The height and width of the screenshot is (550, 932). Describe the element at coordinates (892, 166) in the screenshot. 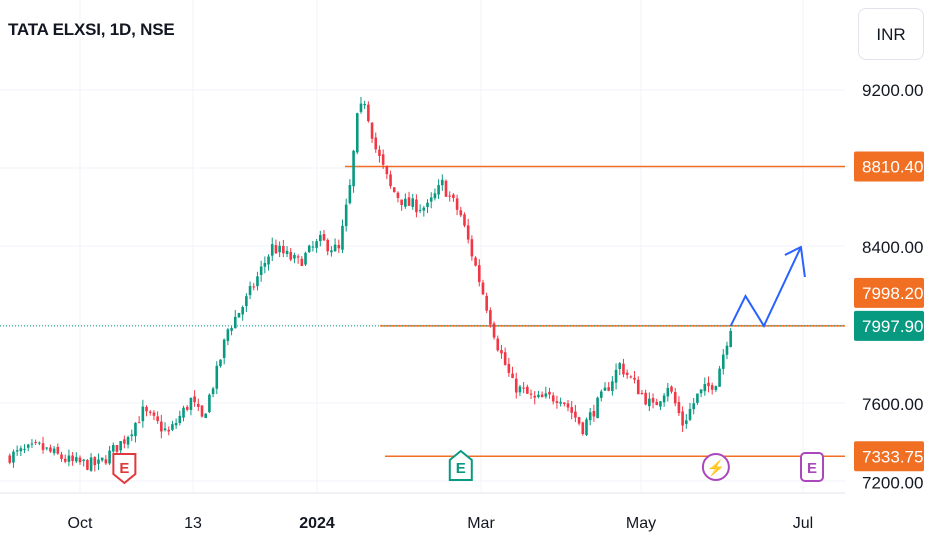

I see `price-tag-label: 8810.40` at that location.